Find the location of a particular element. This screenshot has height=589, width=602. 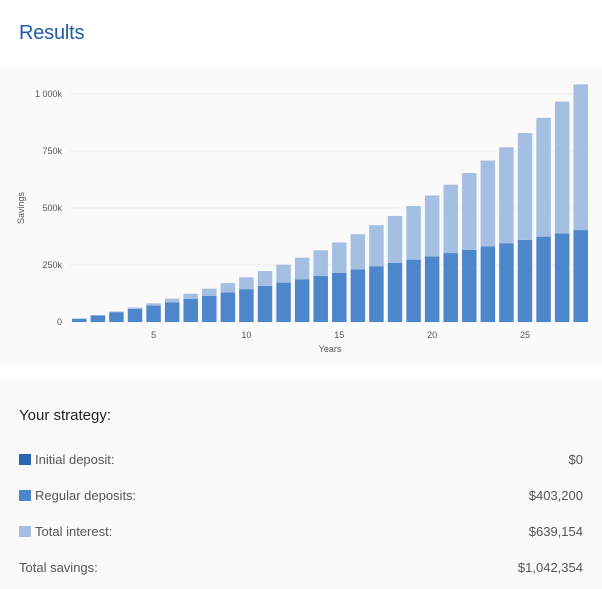

initial-deposit-swatch is located at coordinates (25, 459).